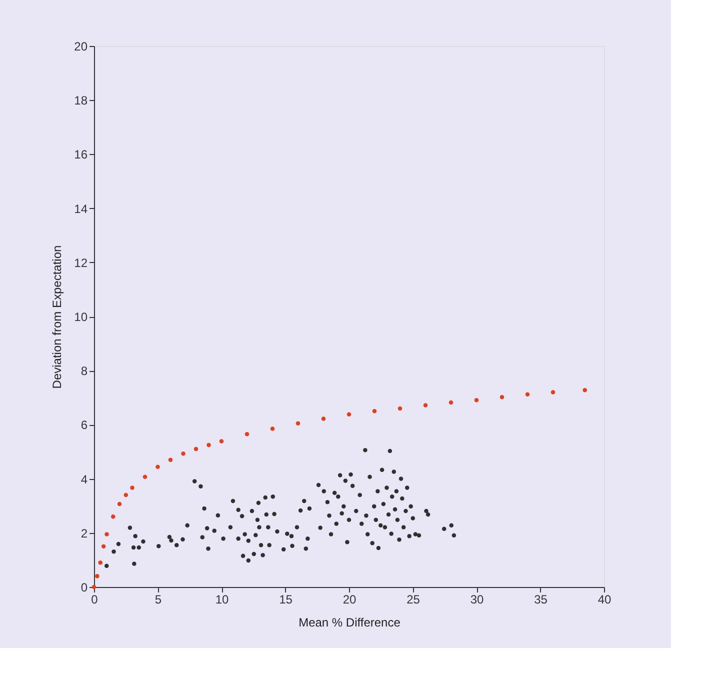 The width and height of the screenshot is (704, 685). Describe the element at coordinates (84, 425) in the screenshot. I see `y-tick-label: 6` at that location.